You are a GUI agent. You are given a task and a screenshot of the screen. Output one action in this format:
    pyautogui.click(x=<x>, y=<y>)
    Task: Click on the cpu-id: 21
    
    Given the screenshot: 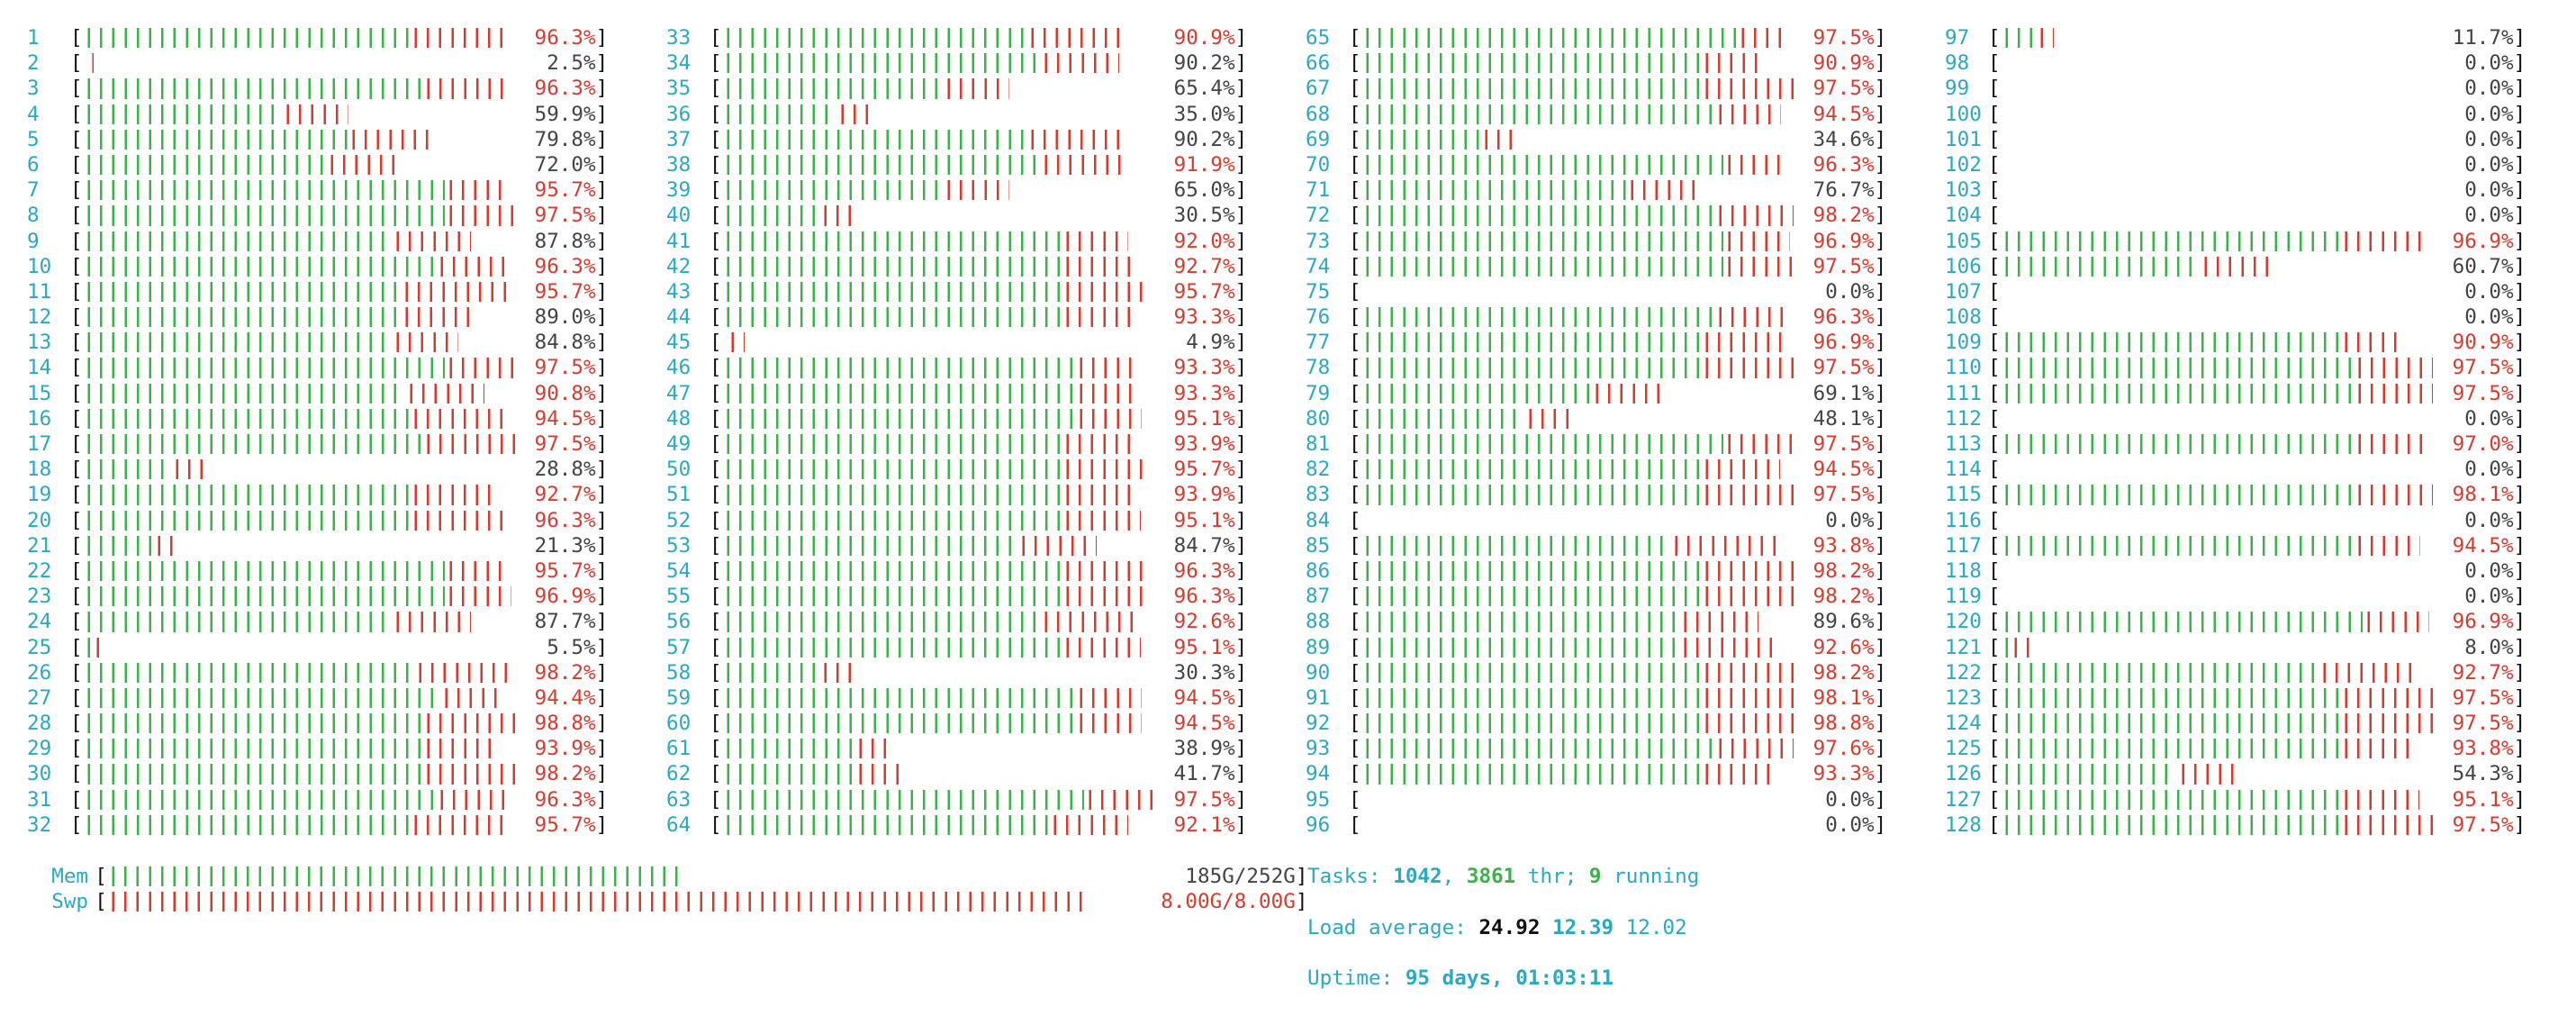 What is the action you would take?
    pyautogui.click(x=39, y=545)
    